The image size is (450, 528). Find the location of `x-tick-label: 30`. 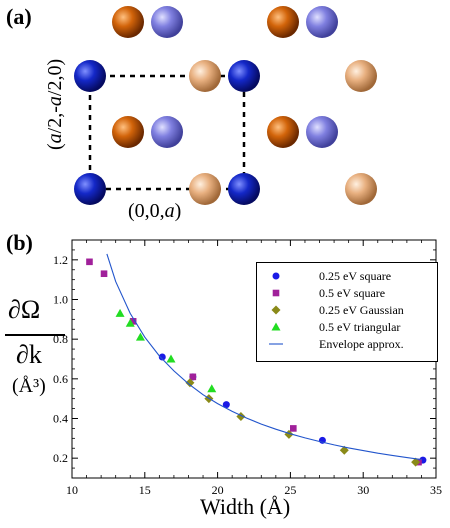

x-tick-label: 30 is located at coordinates (363, 490).